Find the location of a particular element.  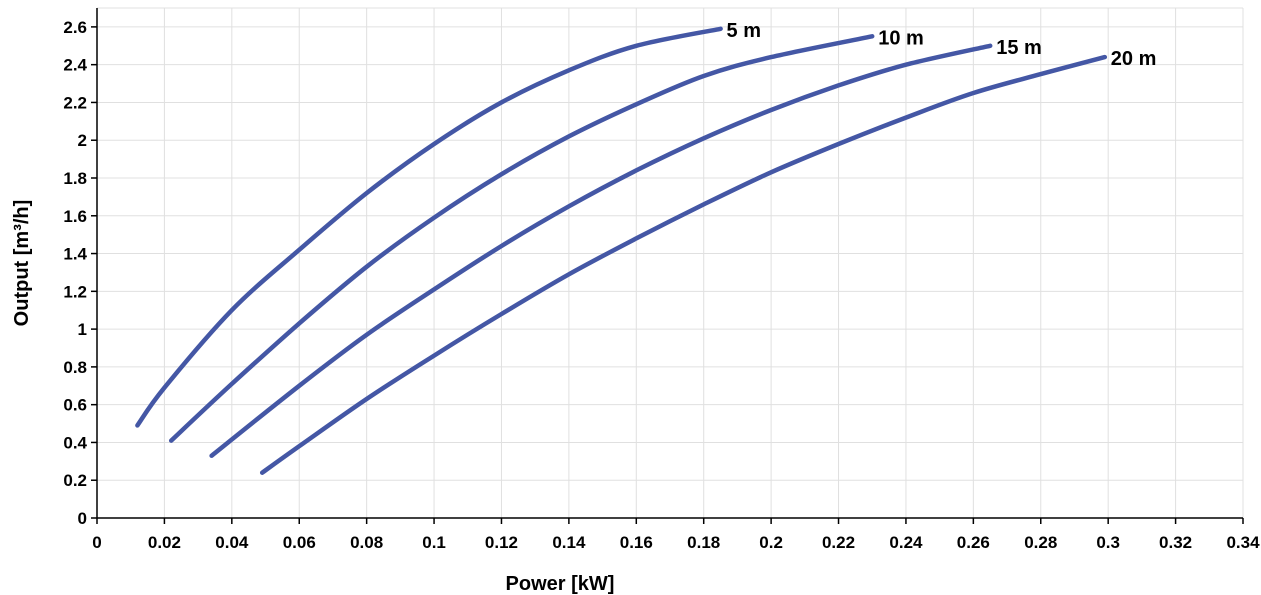

y-tick-label: 2.4 is located at coordinates (75, 65).